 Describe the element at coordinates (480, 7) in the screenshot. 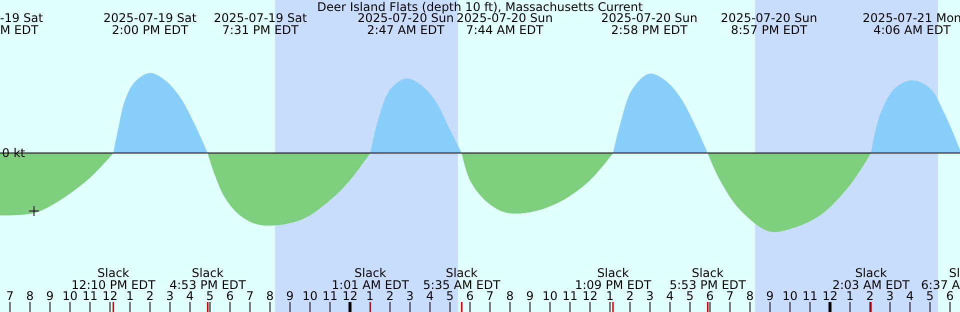

I see `chart-title: Deer Island Flats (depth 10 ft), Massachusetts Current` at that location.